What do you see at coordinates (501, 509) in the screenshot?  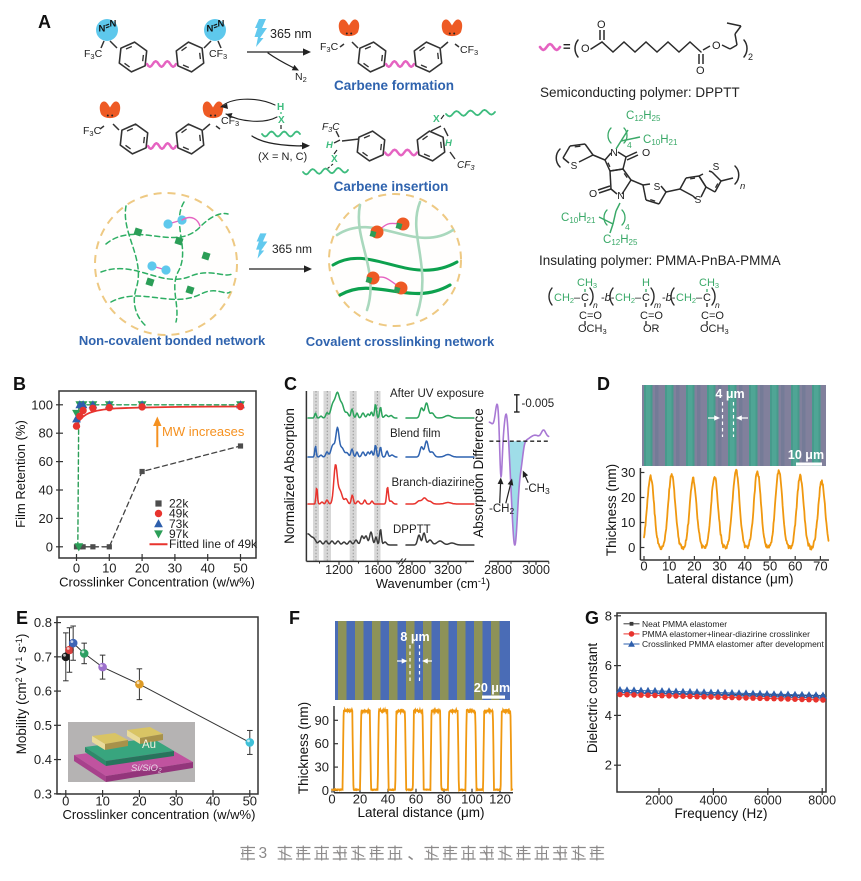 I see `svg-text: -CH2` at bounding box center [501, 509].